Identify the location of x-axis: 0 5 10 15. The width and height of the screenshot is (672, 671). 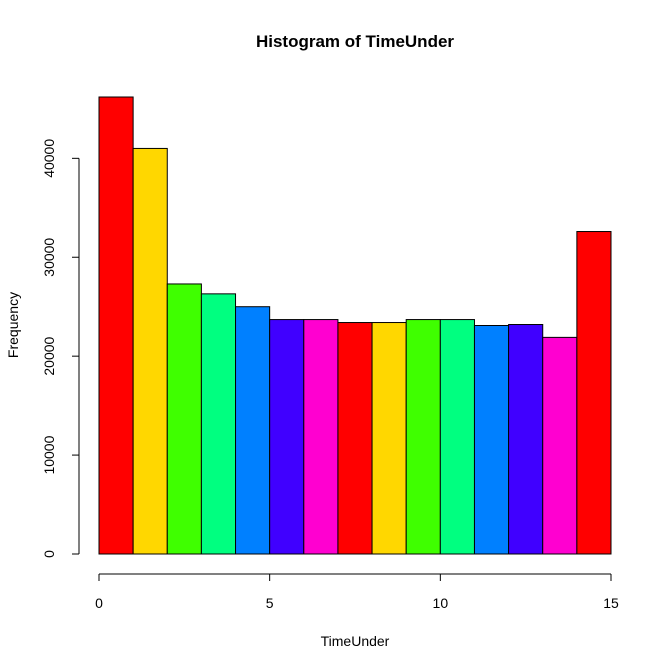
(357, 592).